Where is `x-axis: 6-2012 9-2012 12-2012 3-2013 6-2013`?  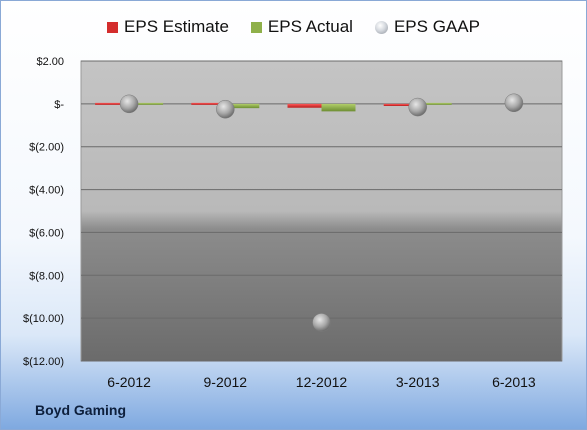
x-axis: 6-2012 9-2012 12-2012 3-2013 6-2013 is located at coordinates (321, 382).